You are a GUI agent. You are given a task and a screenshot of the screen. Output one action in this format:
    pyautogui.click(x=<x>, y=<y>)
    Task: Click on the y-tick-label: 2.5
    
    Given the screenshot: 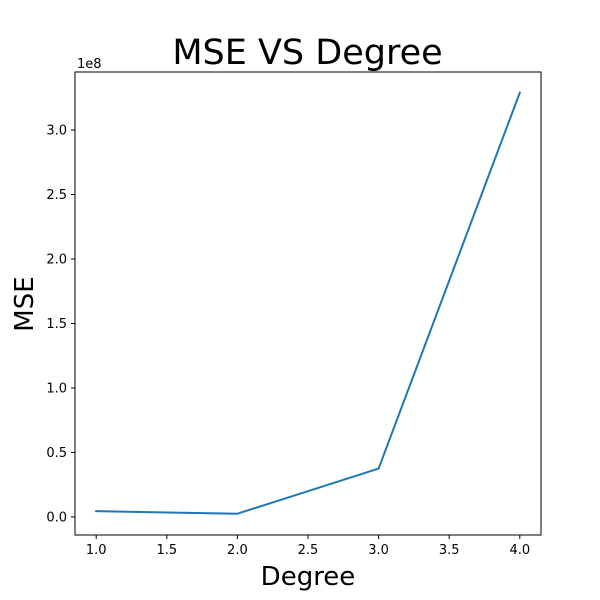 What is the action you would take?
    pyautogui.click(x=56, y=195)
    